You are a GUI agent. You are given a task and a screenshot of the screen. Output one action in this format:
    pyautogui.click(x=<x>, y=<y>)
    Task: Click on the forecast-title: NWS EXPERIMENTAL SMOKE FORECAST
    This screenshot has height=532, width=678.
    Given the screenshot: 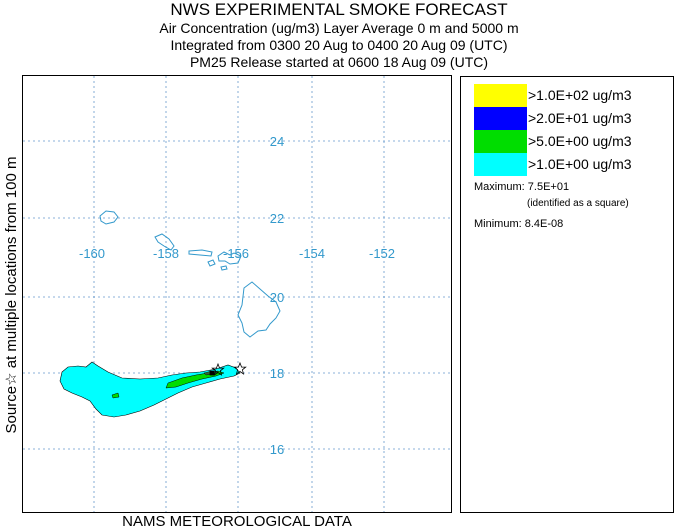 What is the action you would take?
    pyautogui.click(x=339, y=9)
    